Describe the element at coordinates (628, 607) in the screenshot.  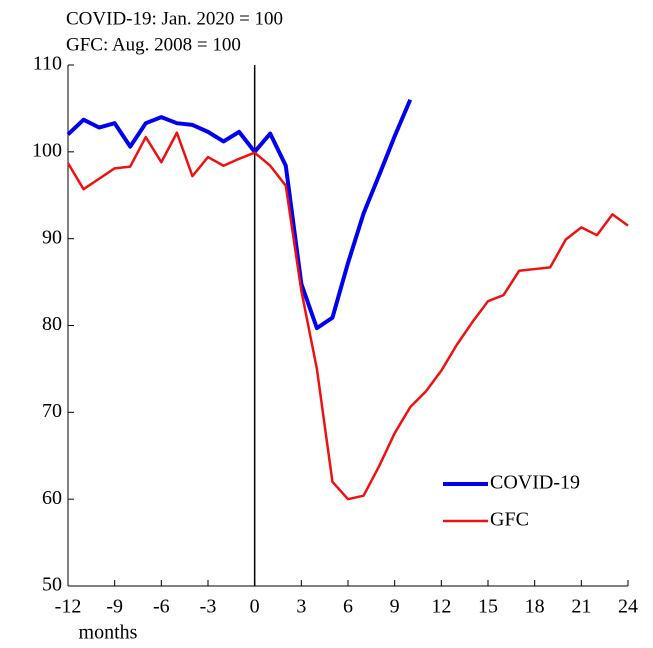
I see `x-tick-label: 24` at that location.